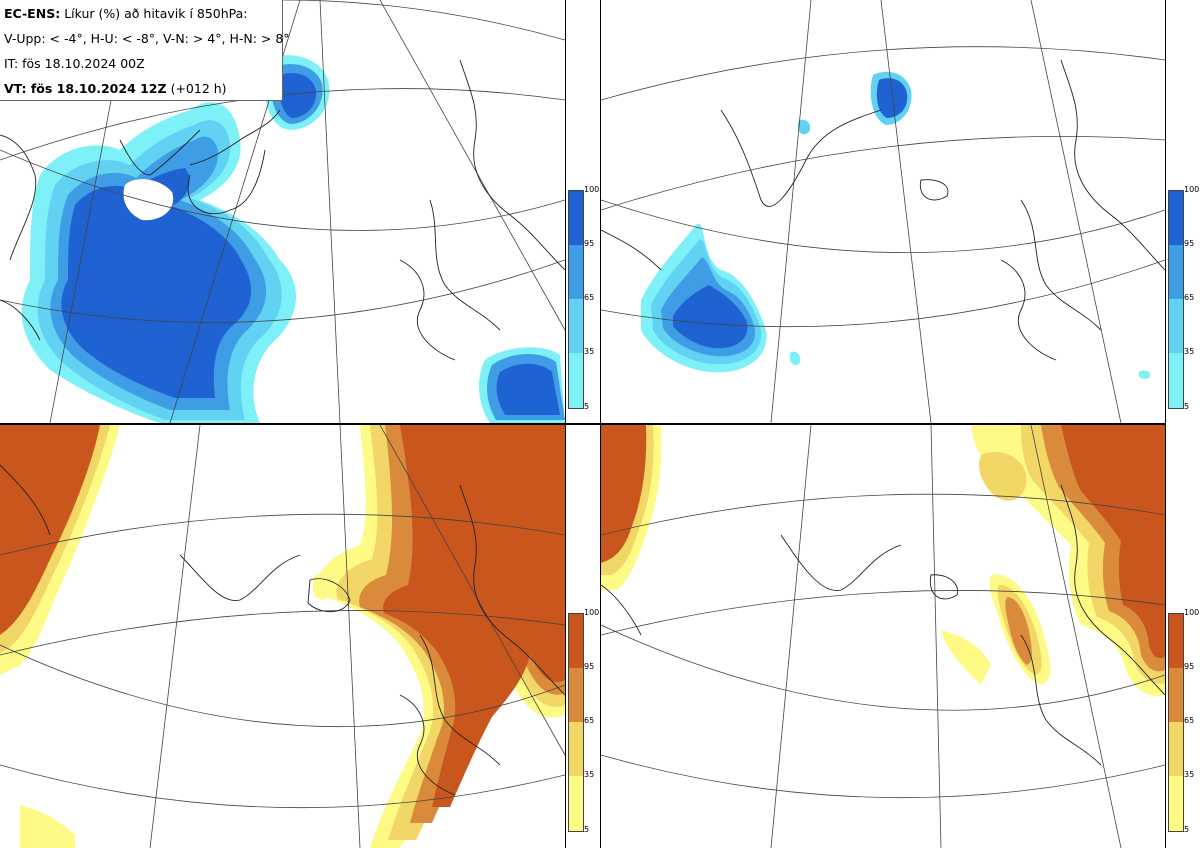 This screenshot has width=1200, height=848. Describe the element at coordinates (1189, 351) in the screenshot. I see `legend-tick-35-tr: 35` at that location.